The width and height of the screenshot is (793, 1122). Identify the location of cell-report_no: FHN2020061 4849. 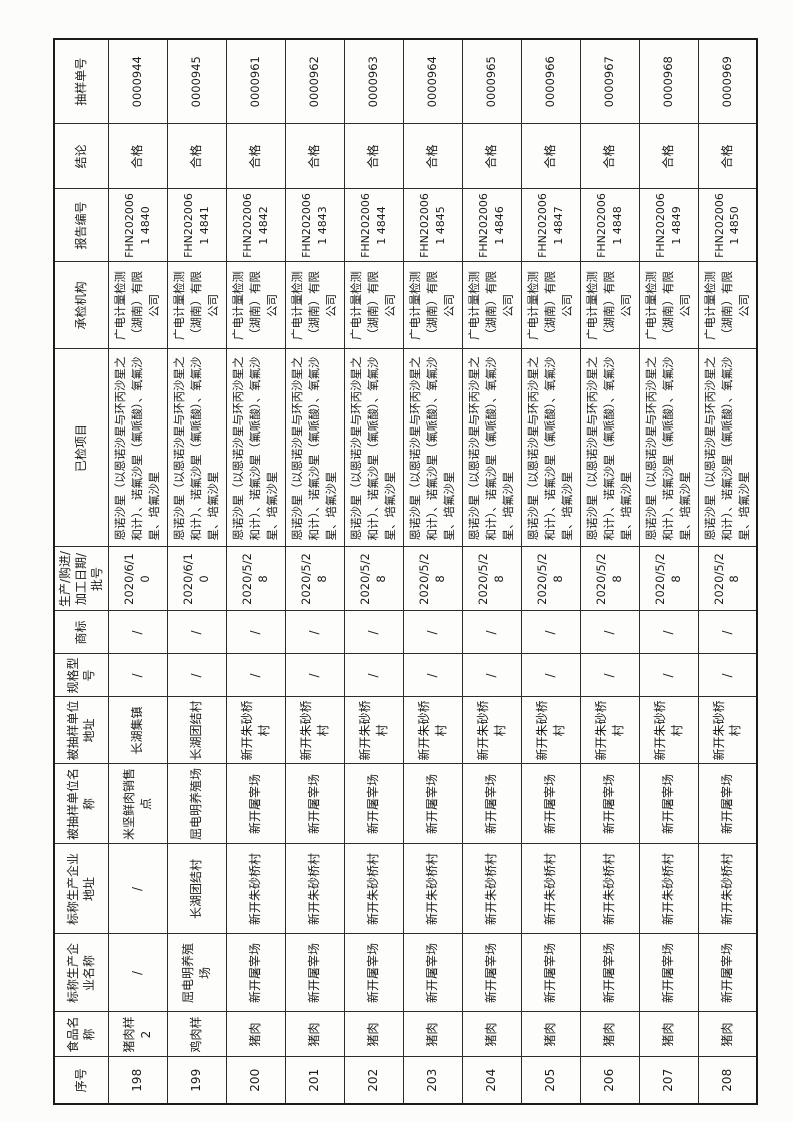
(669, 225).